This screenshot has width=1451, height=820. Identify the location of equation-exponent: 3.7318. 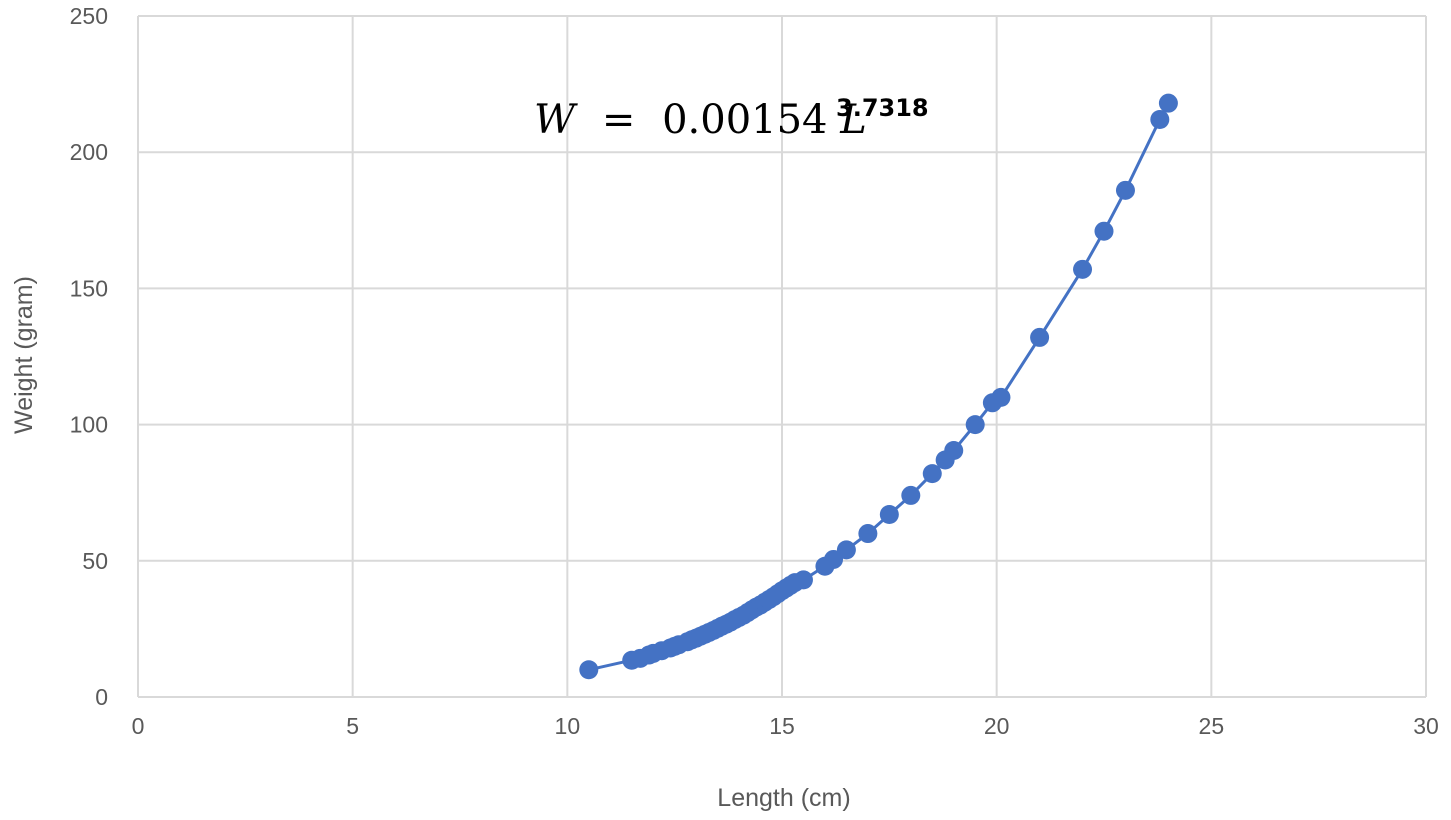
(882, 108).